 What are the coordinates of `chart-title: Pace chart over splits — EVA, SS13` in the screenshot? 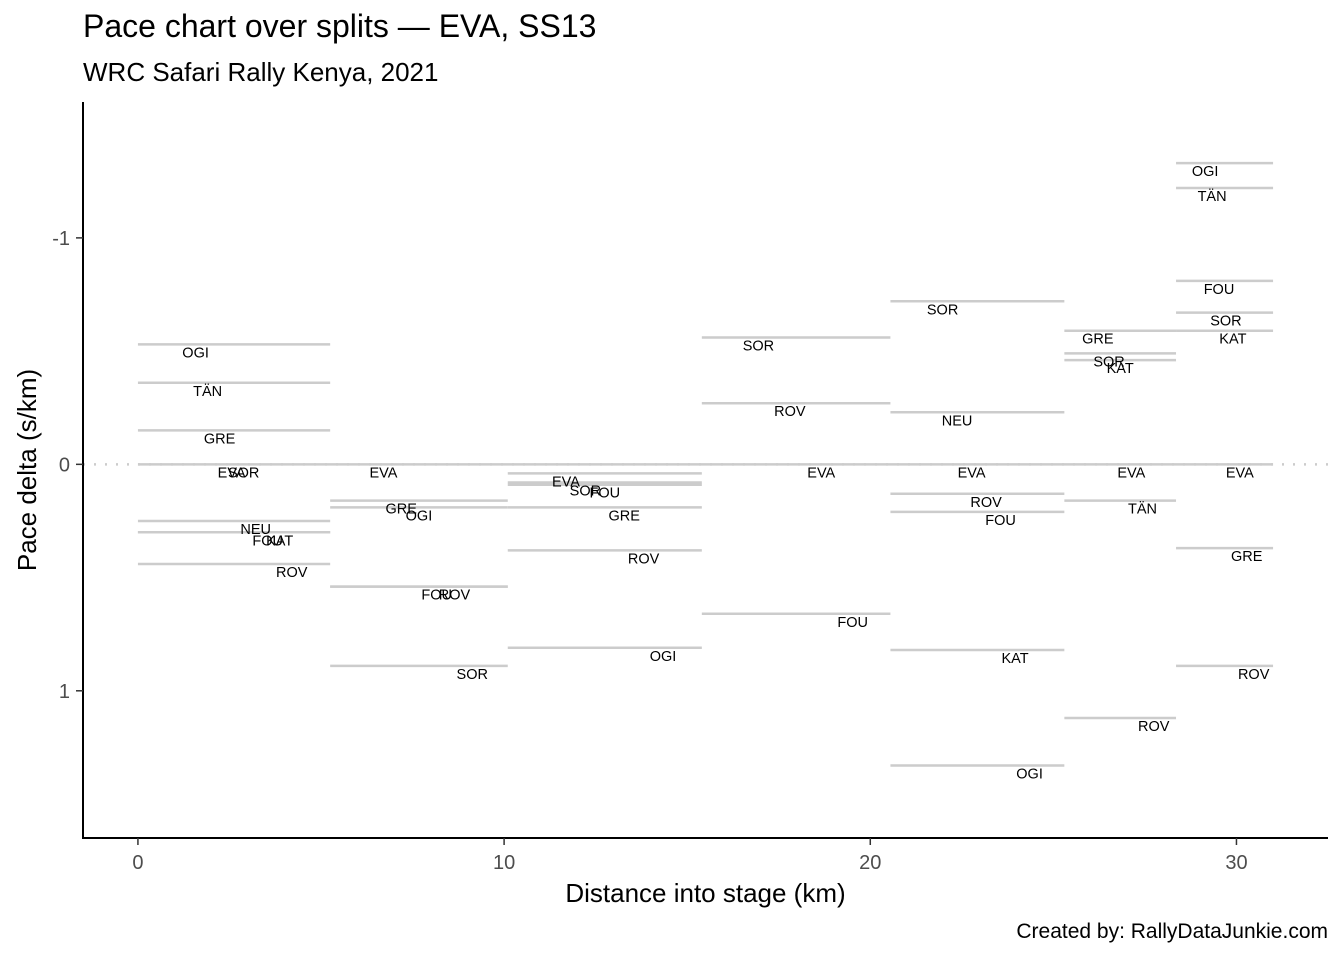 It's located at (340, 26).